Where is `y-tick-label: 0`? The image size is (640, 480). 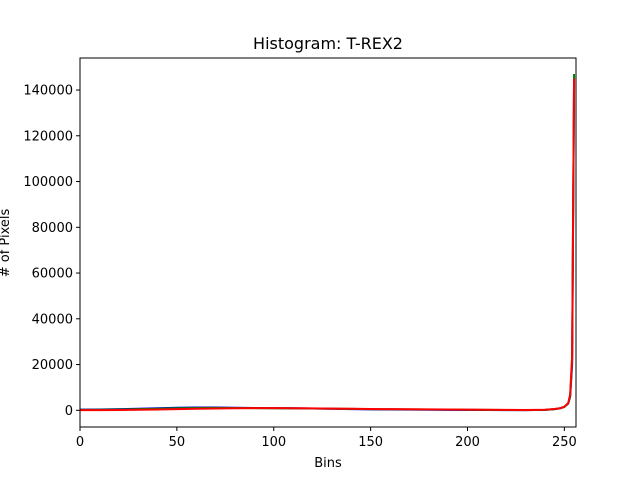
y-tick-label: 0 is located at coordinates (69, 411).